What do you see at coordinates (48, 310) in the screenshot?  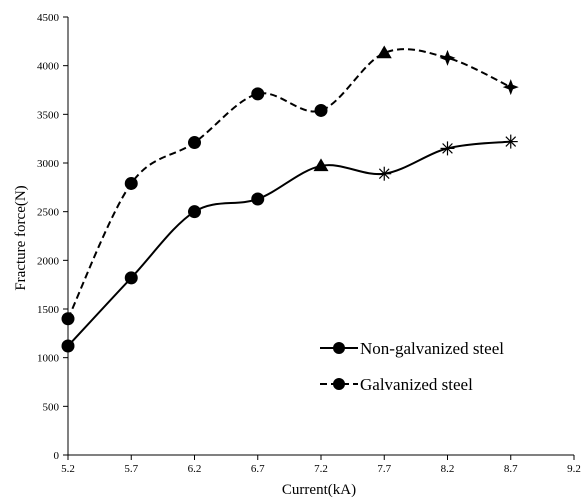 I see `y-tick-label: 1500` at bounding box center [48, 310].